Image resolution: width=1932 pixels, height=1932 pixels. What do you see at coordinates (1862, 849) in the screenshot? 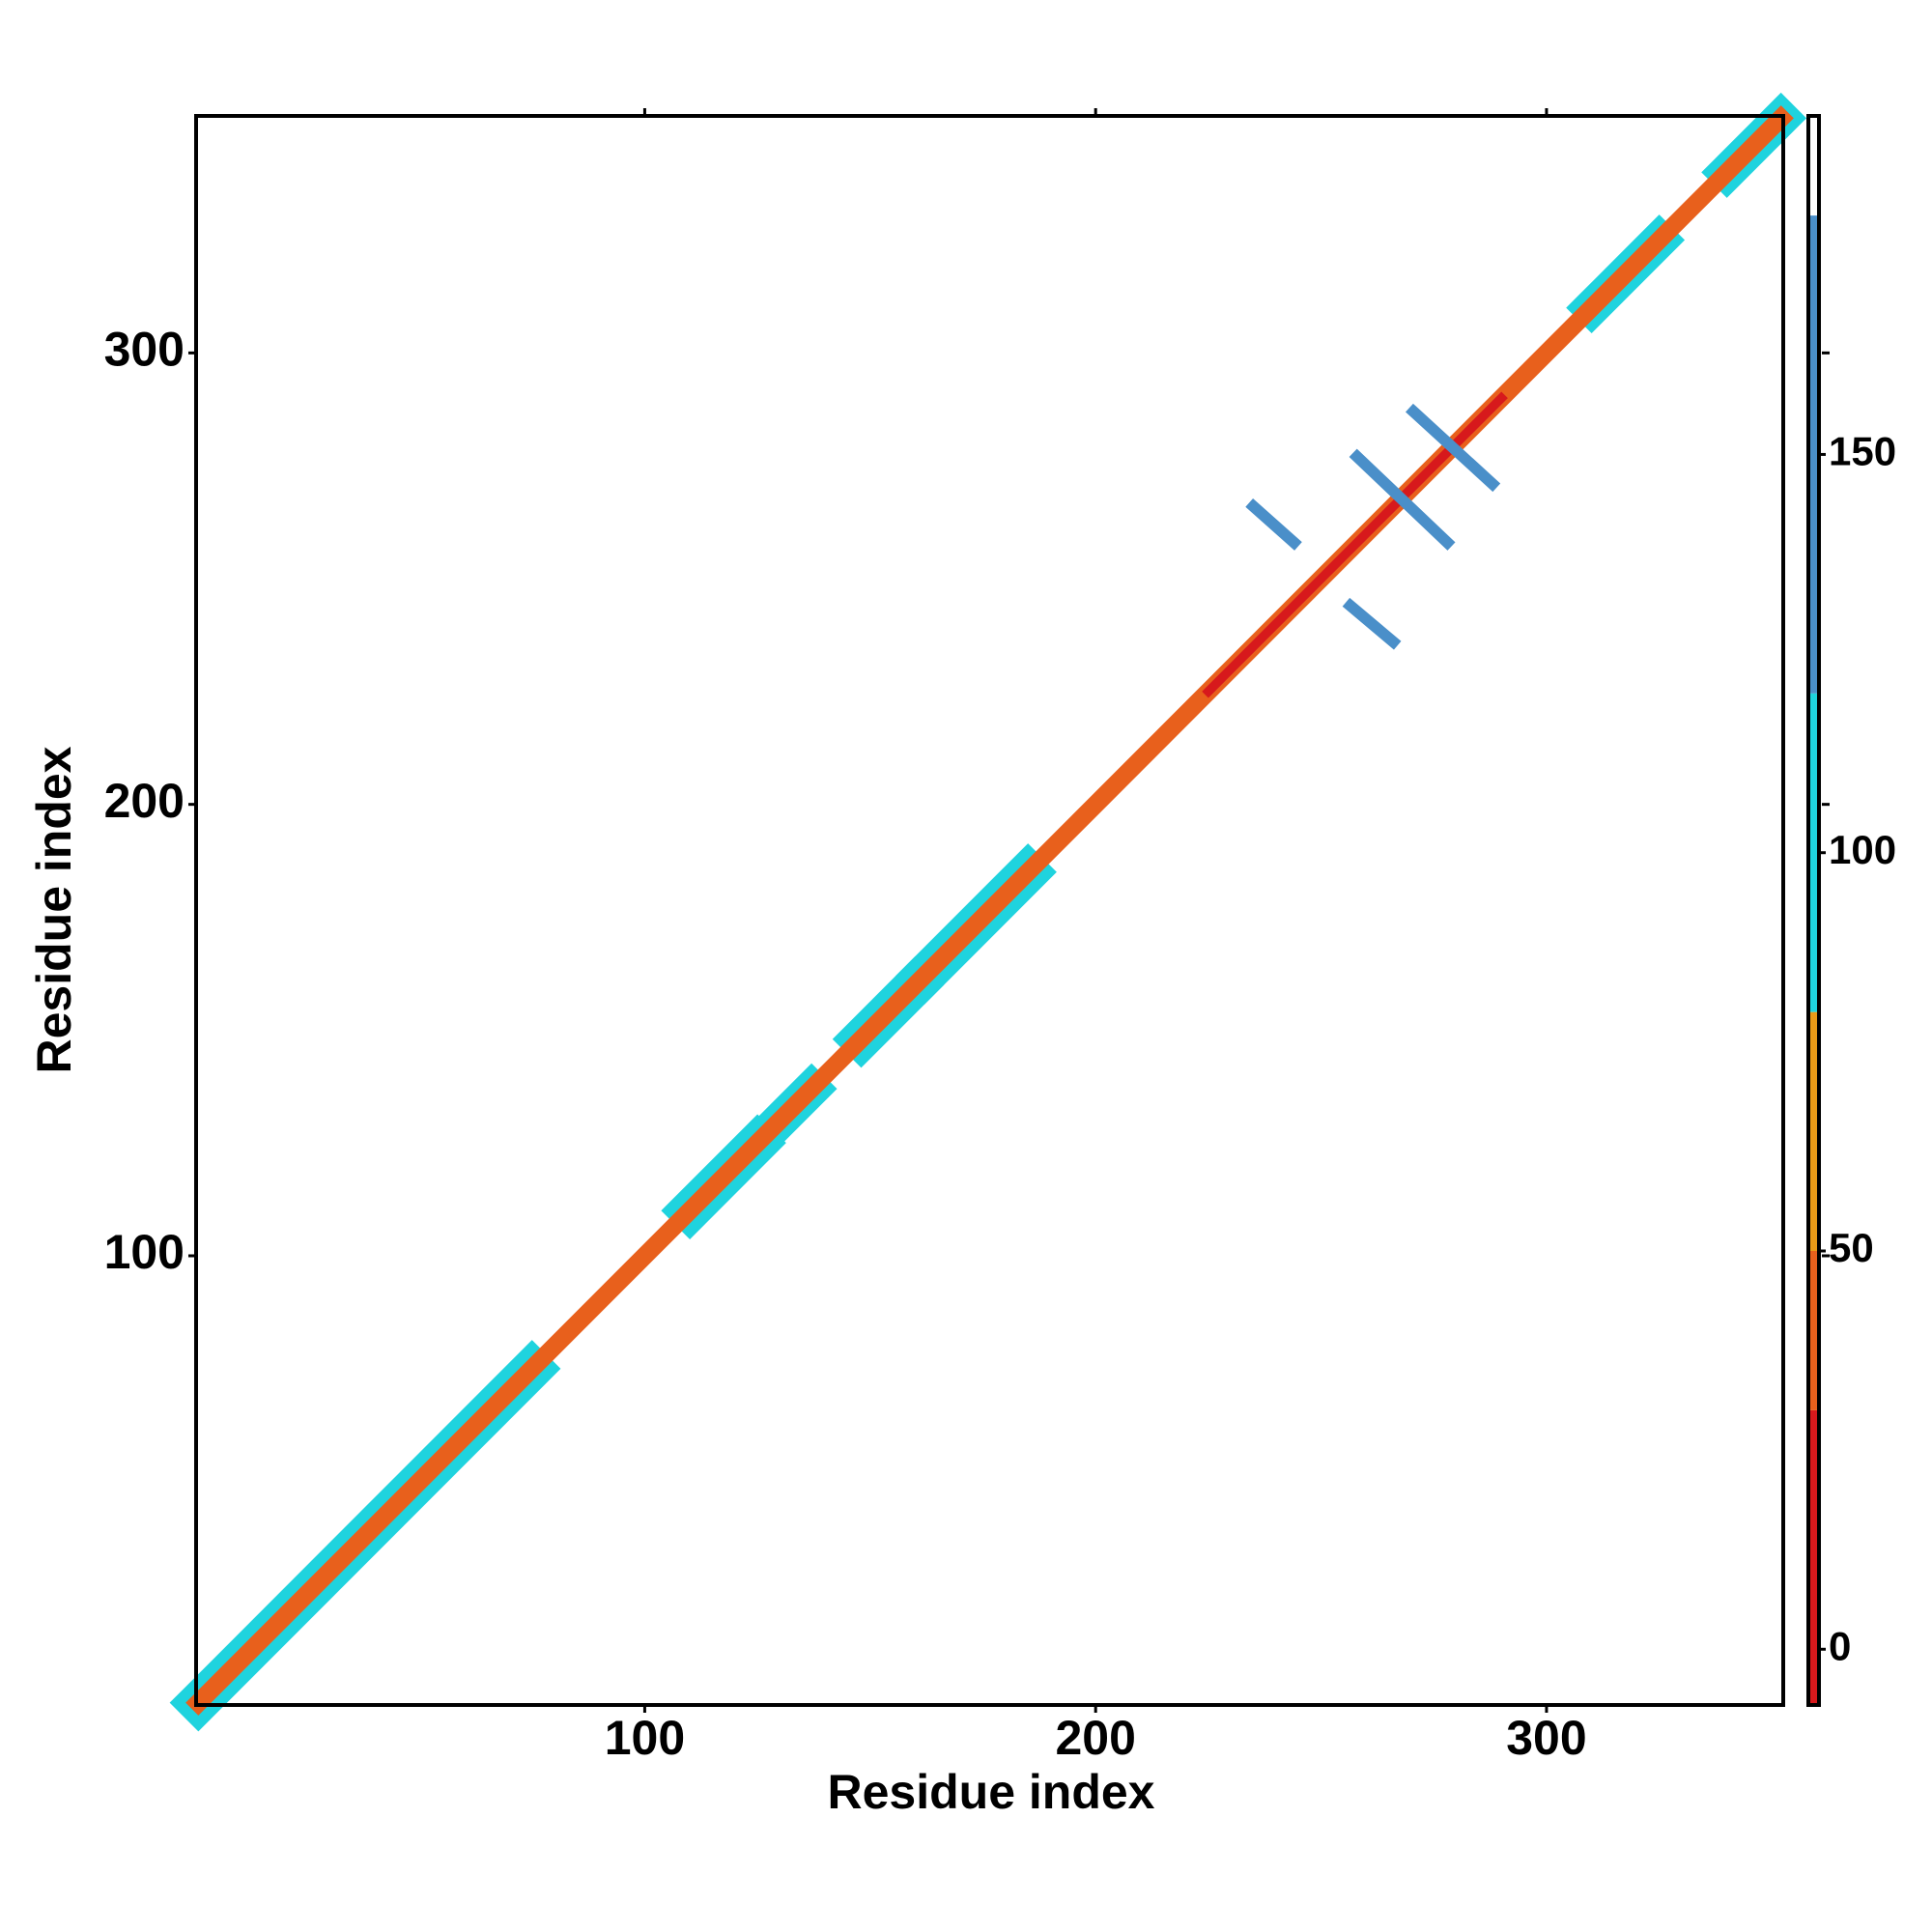
I see `colorbar-tick-label: 100` at bounding box center [1862, 849].